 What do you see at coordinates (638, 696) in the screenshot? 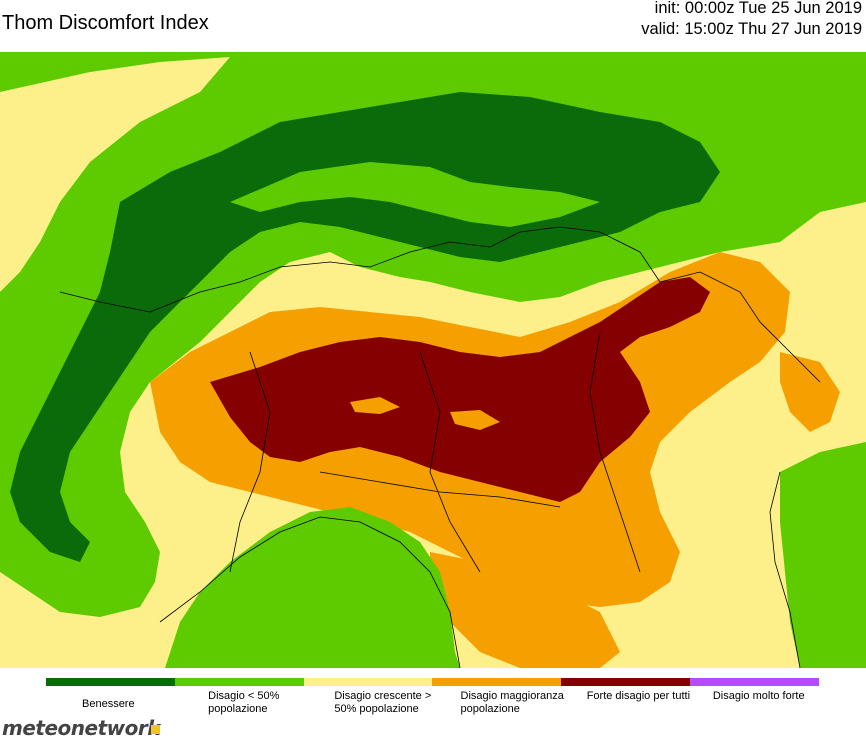
I see `legend-label-forte: Forte disagio per tutti` at bounding box center [638, 696].